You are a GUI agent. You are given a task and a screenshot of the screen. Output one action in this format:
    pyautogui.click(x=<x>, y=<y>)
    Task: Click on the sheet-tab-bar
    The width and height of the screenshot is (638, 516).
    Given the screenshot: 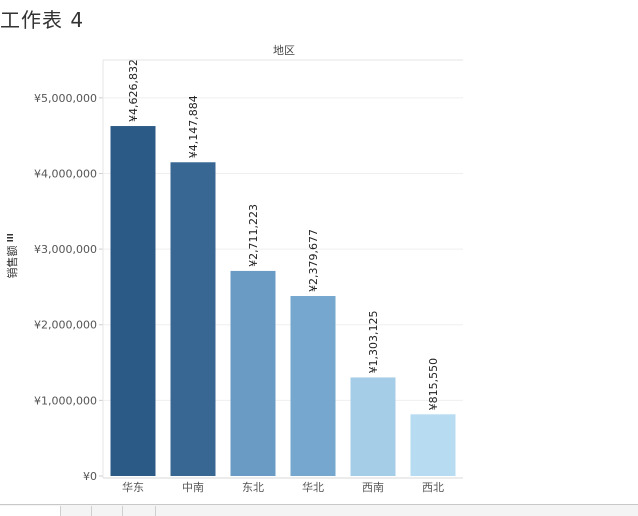 What is the action you would take?
    pyautogui.click(x=319, y=510)
    